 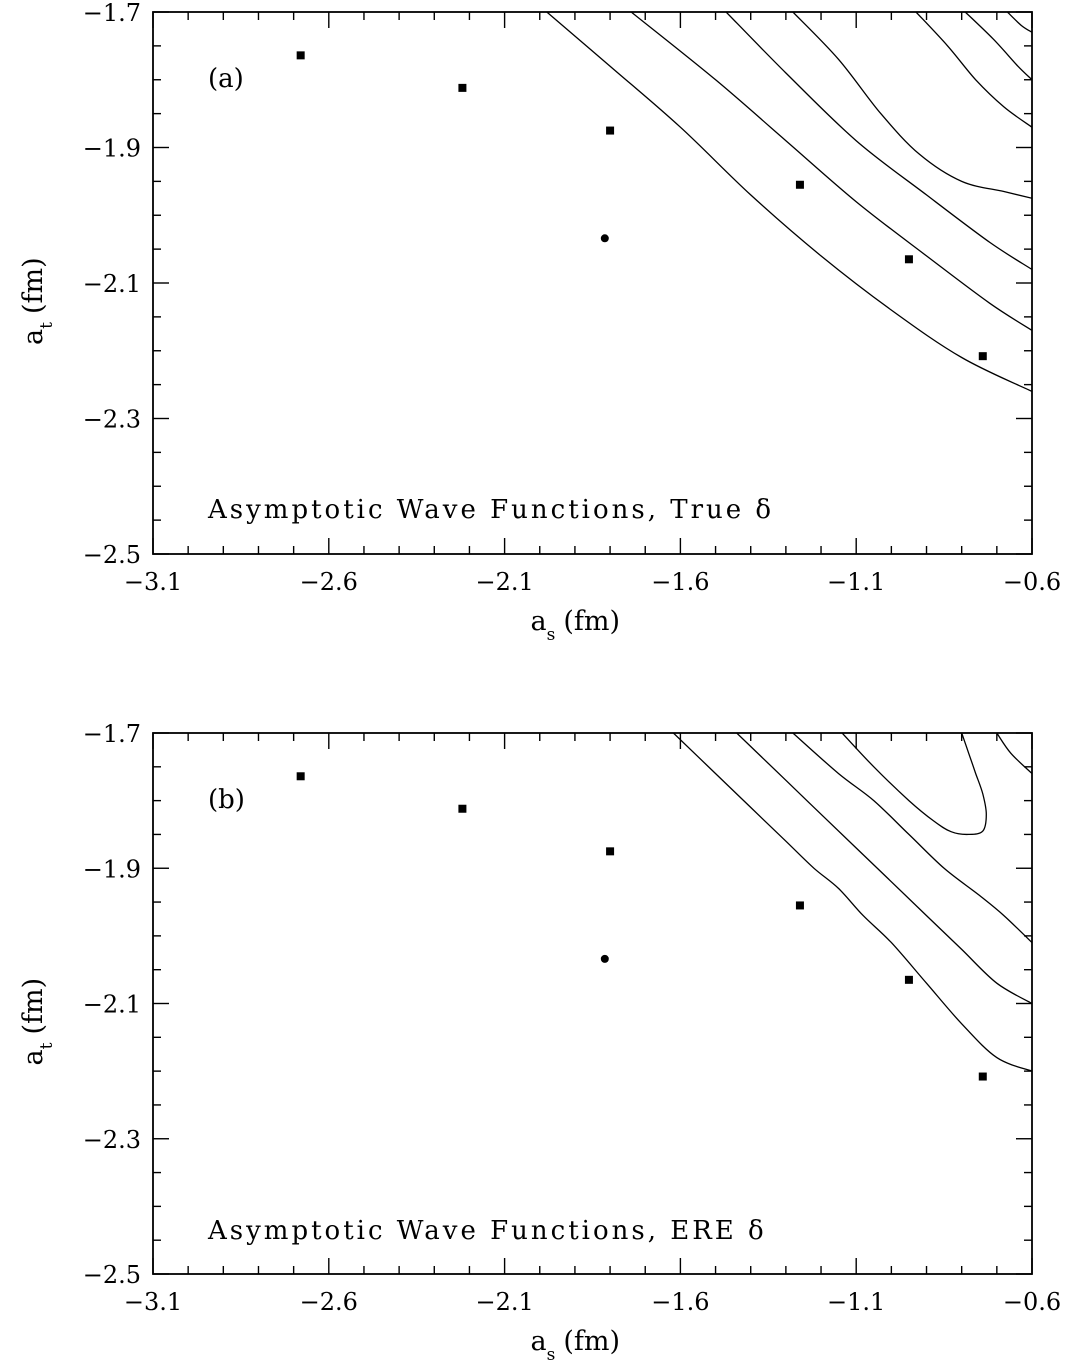 I want to click on panel-label: (b), so click(x=226, y=800).